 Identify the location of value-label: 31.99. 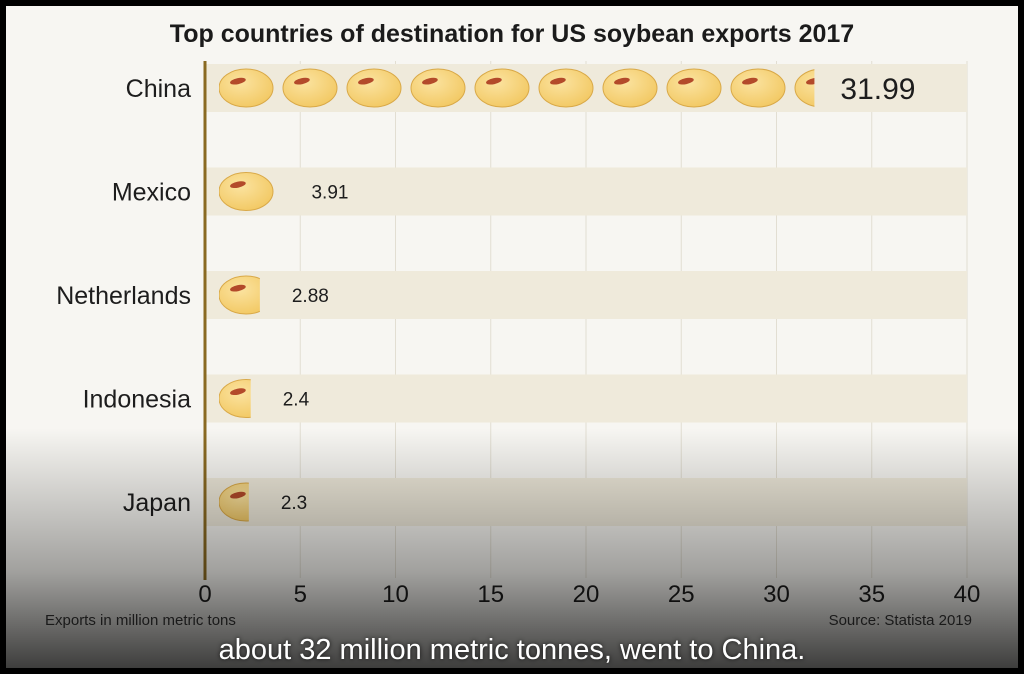
(877, 89).